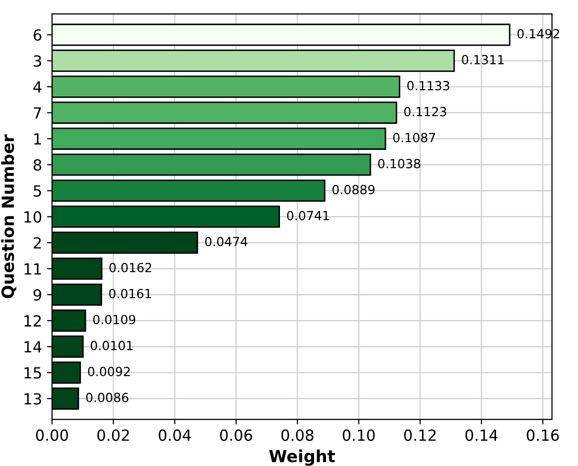 The height and width of the screenshot is (466, 578). I want to click on y-tick-label: 9, so click(38, 295).